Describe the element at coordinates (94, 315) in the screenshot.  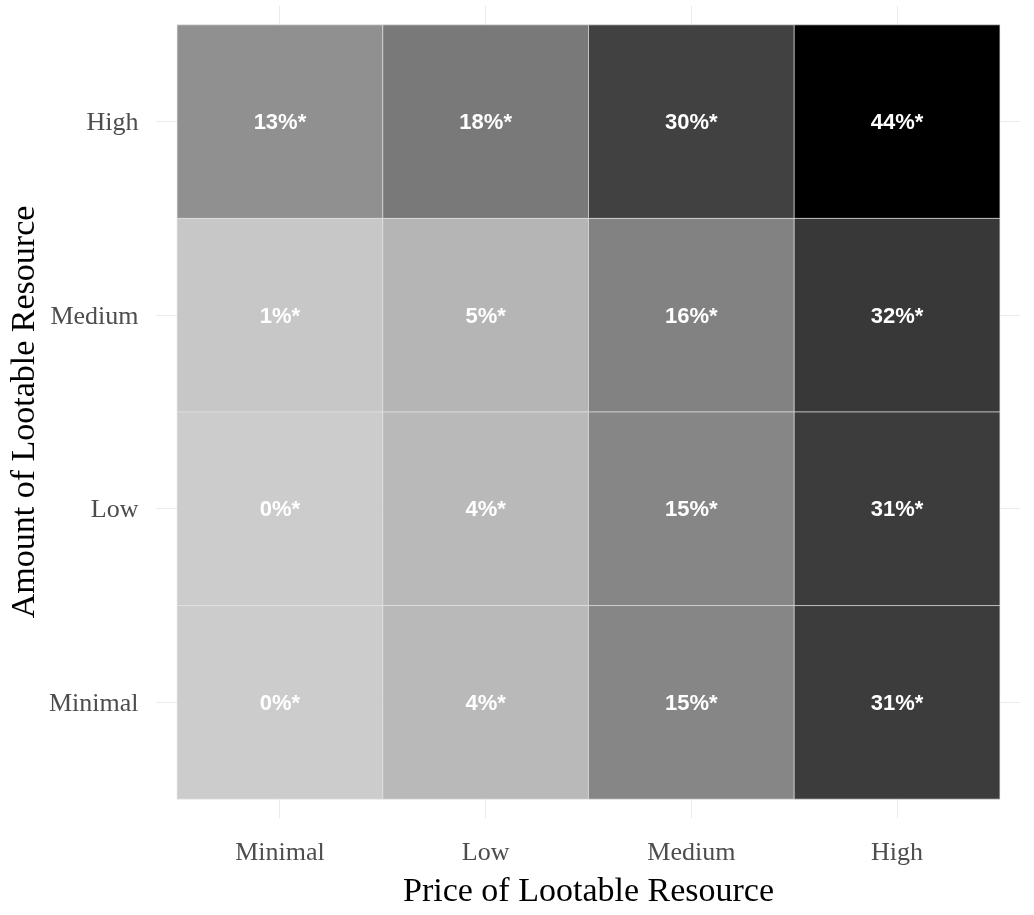
I see `y-tick-label: Medium` at that location.